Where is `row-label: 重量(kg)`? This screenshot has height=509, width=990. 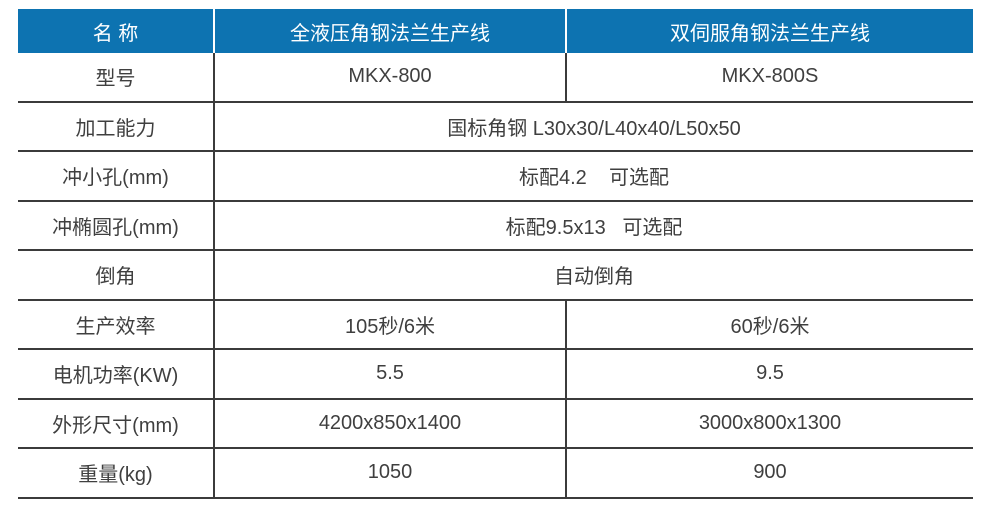
row-label: 重量(kg) is located at coordinates (116, 473).